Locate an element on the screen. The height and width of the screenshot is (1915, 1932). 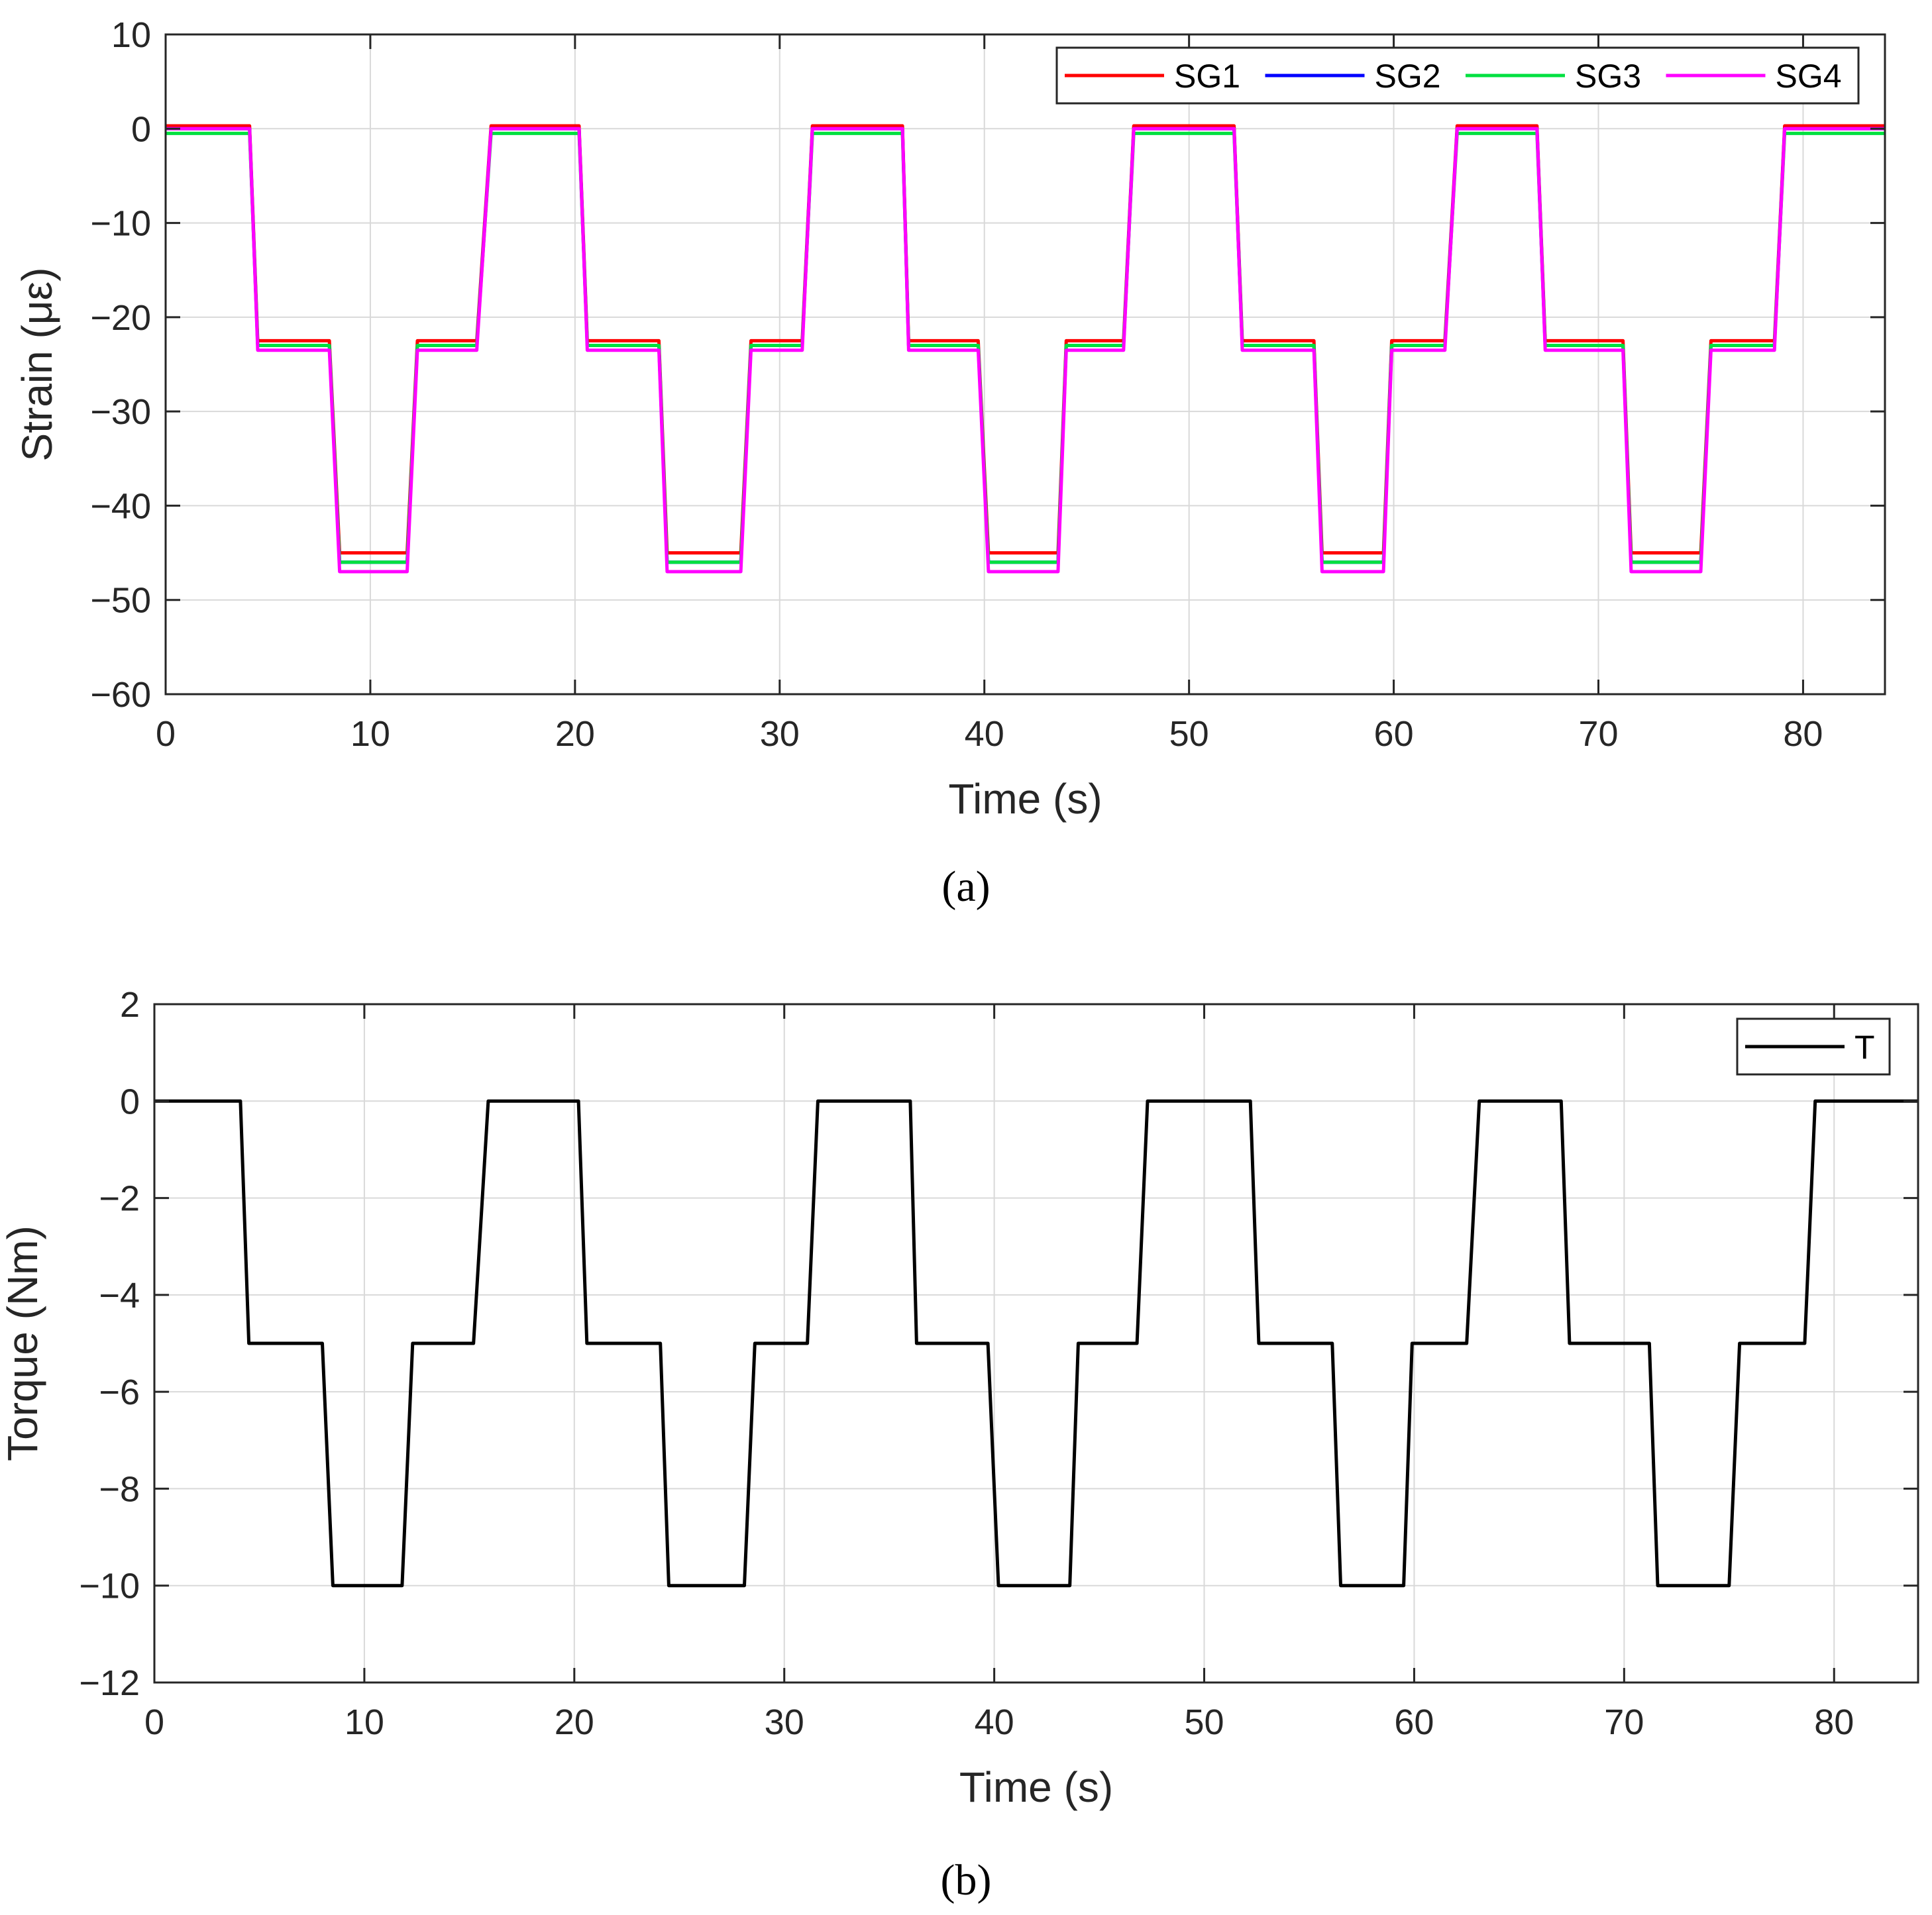
y-tick-label: −8 is located at coordinates (120, 1489).